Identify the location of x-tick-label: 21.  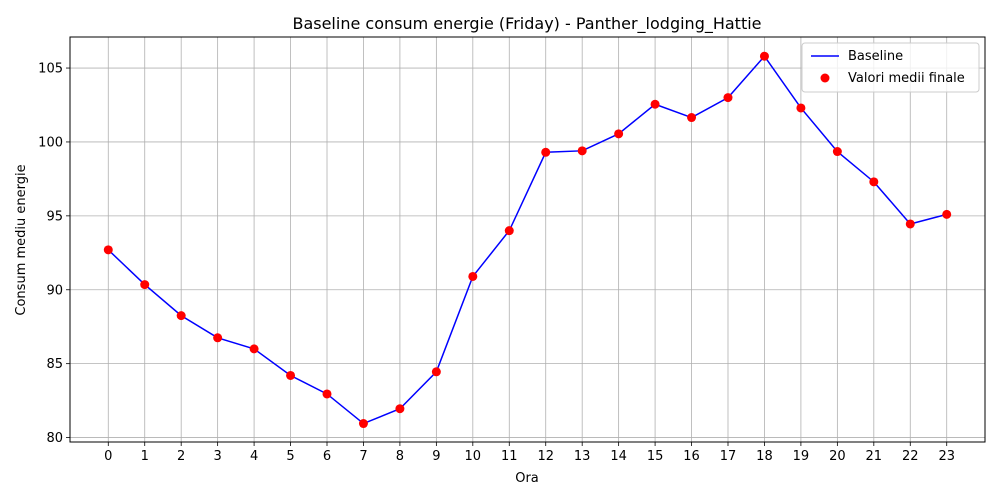
(874, 456).